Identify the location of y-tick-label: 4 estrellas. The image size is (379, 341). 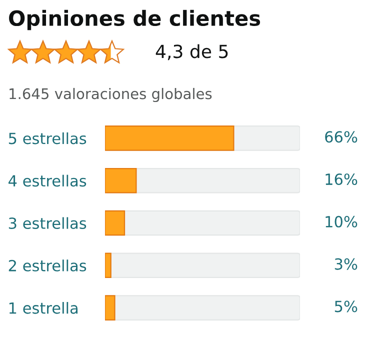
(47, 180).